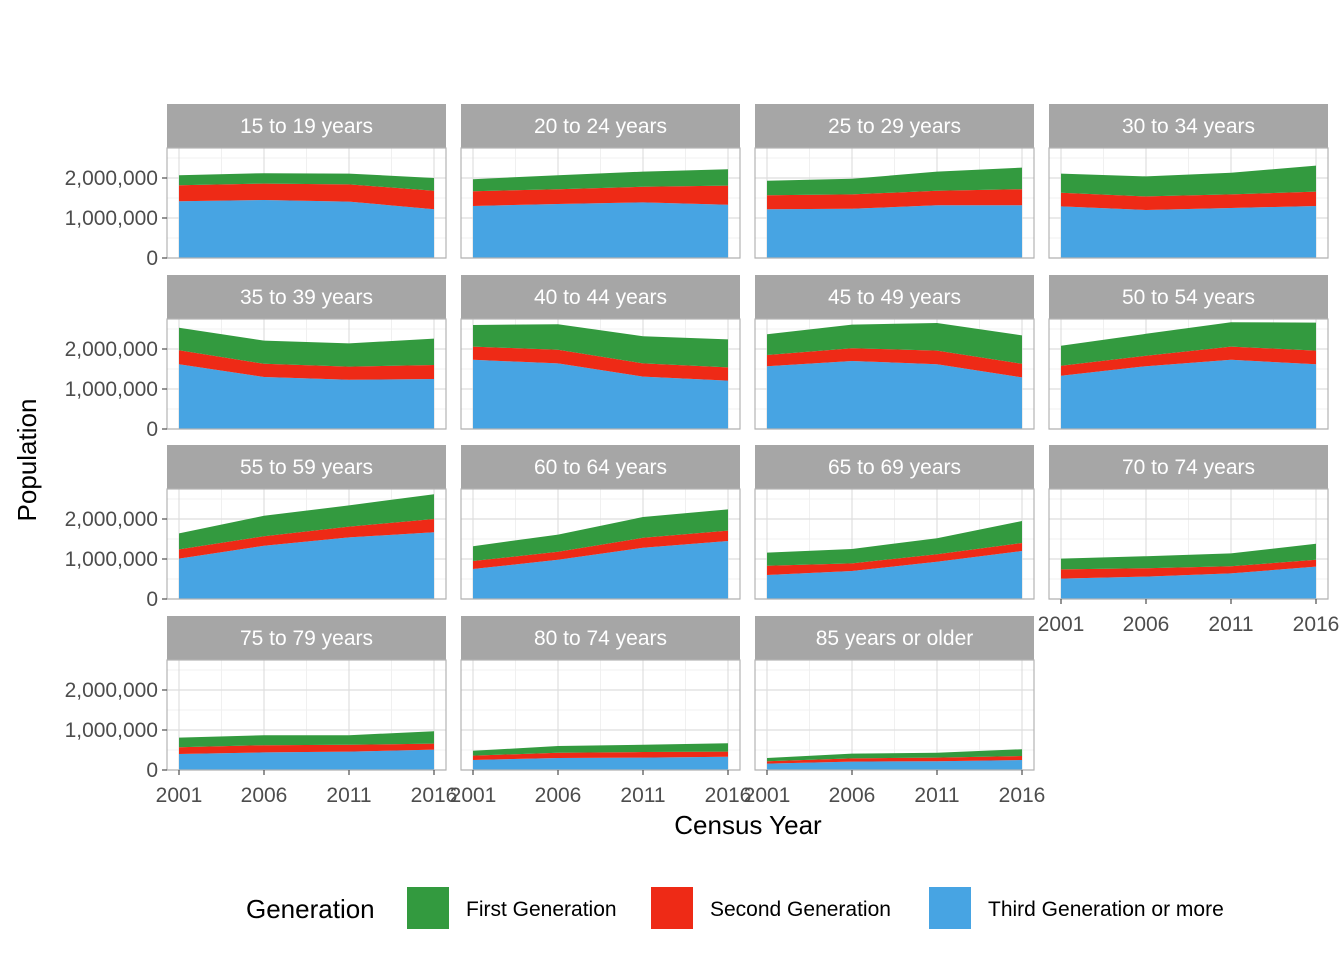 The height and width of the screenshot is (960, 1344). I want to click on facet-strip-label: 15 to 19 years, so click(306, 126).